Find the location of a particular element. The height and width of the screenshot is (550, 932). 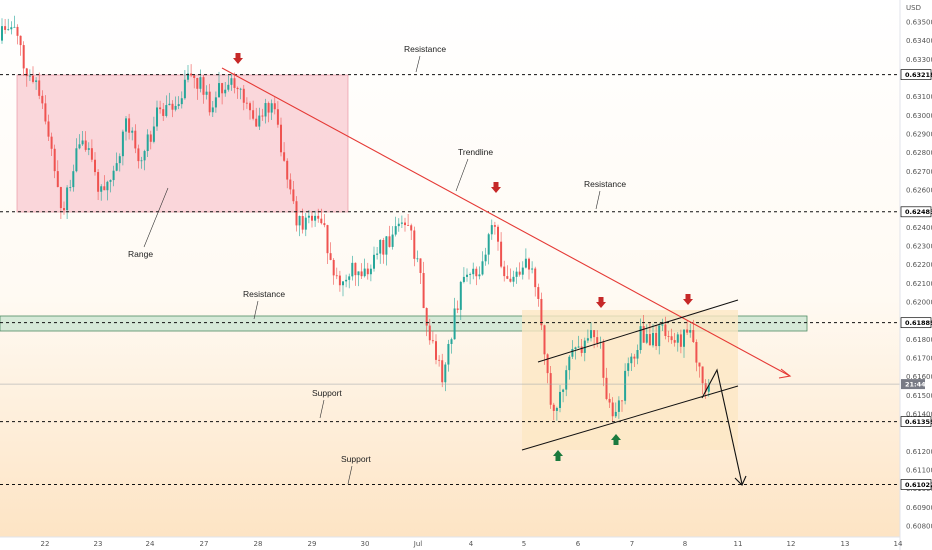

level-tag-label: 0.61889 is located at coordinates (918, 323).